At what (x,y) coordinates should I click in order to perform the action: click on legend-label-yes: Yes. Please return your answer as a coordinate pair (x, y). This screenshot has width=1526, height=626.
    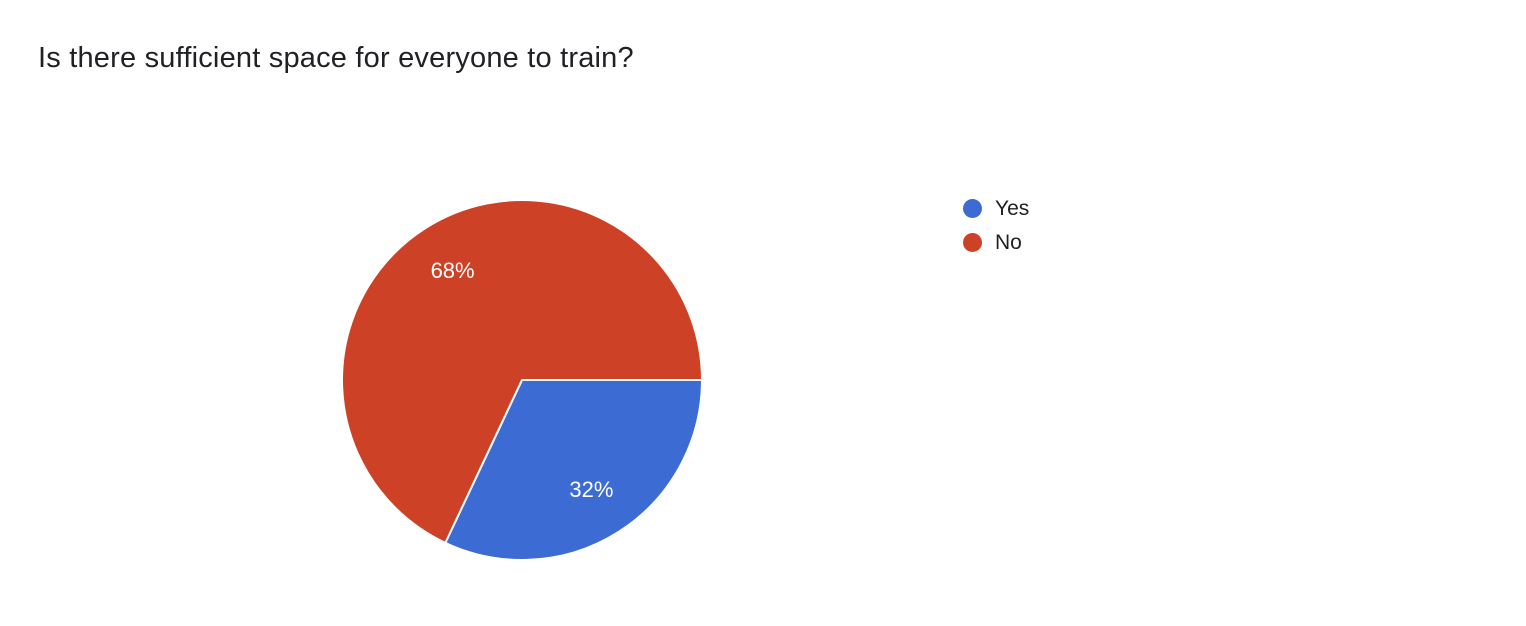
    Looking at the image, I should click on (1012, 208).